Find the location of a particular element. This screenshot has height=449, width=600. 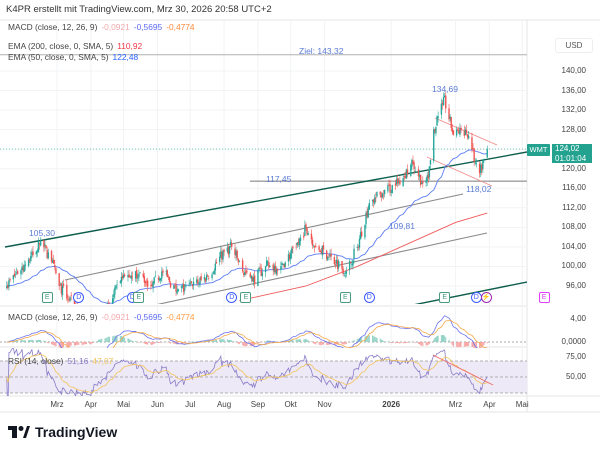

high-label: 134,69 is located at coordinates (445, 89).